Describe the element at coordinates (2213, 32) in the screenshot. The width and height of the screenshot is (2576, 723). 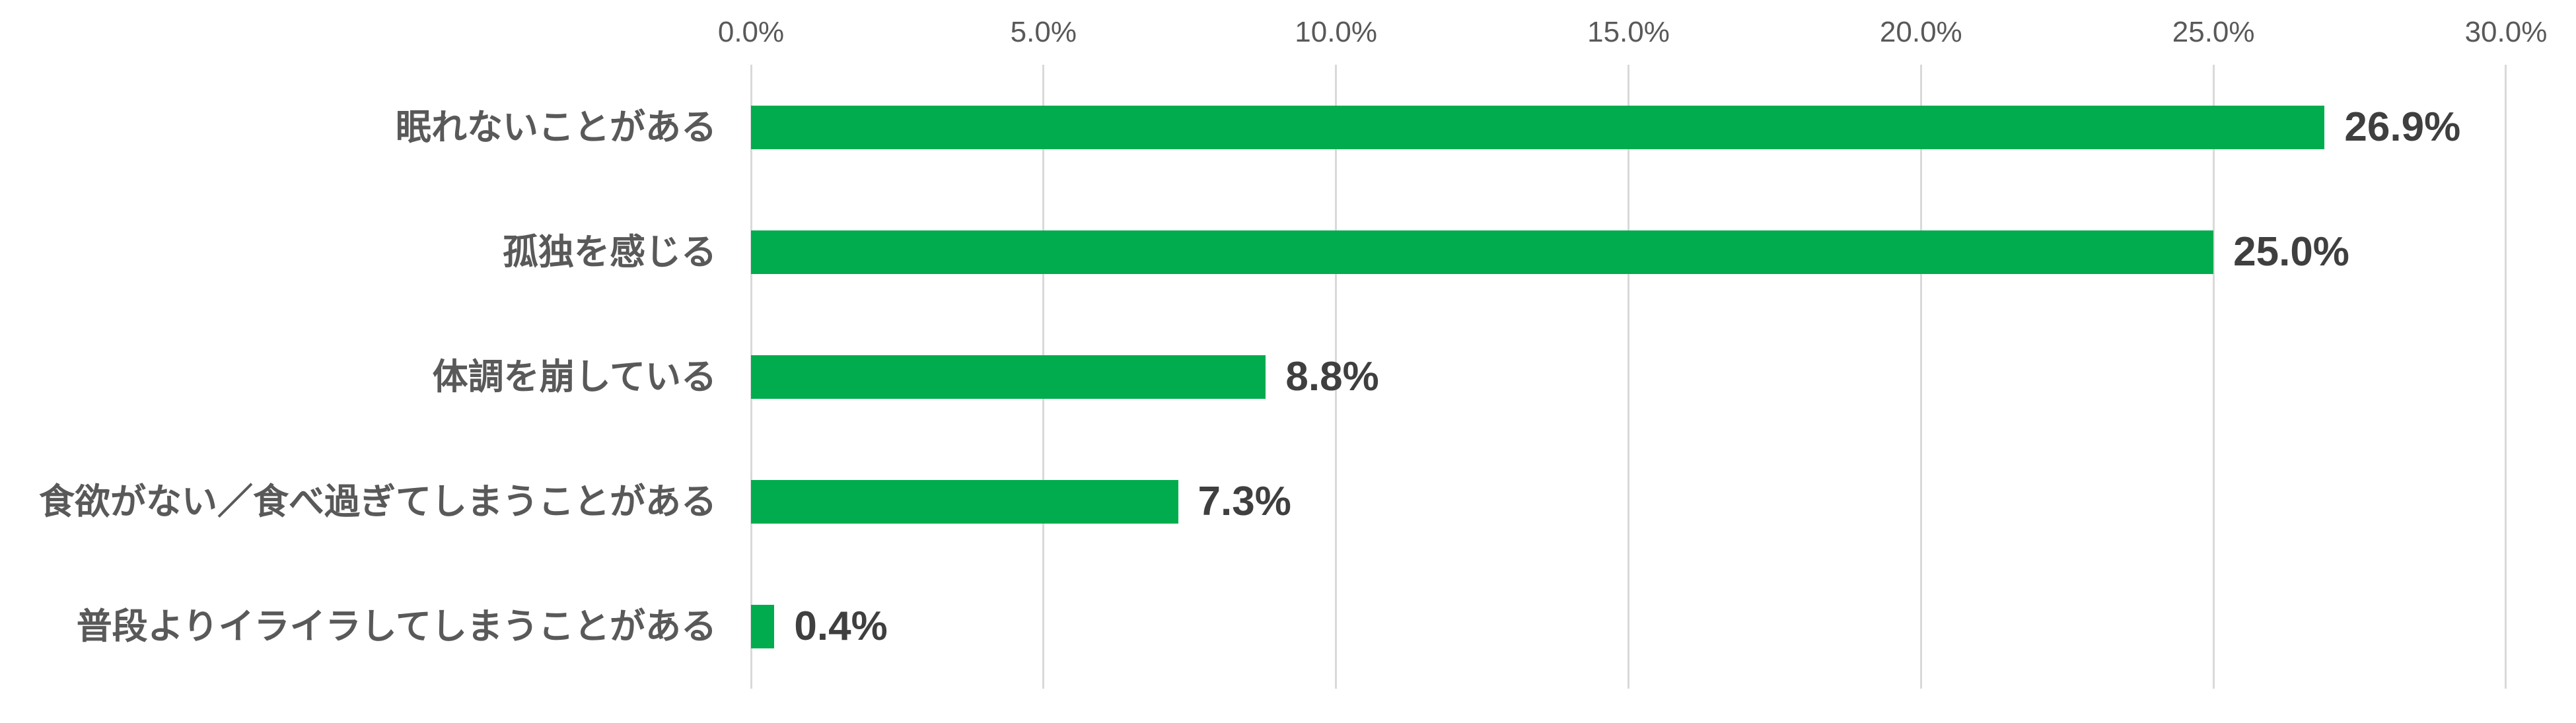
I see `x-axis-tick-label: 25.0%` at that location.